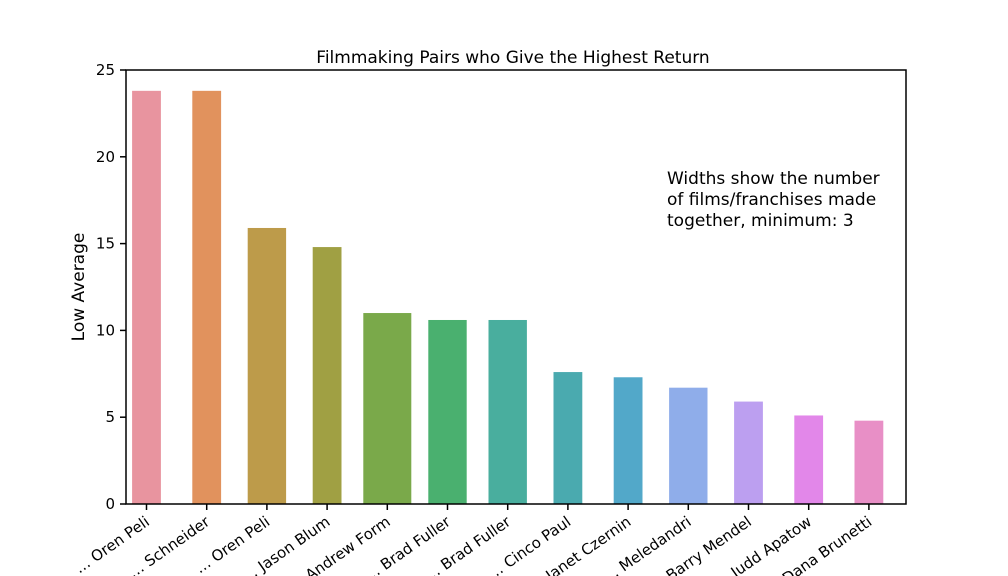 This screenshot has height=576, width=1008. I want to click on y-tick-label-6: 25, so click(105, 70).